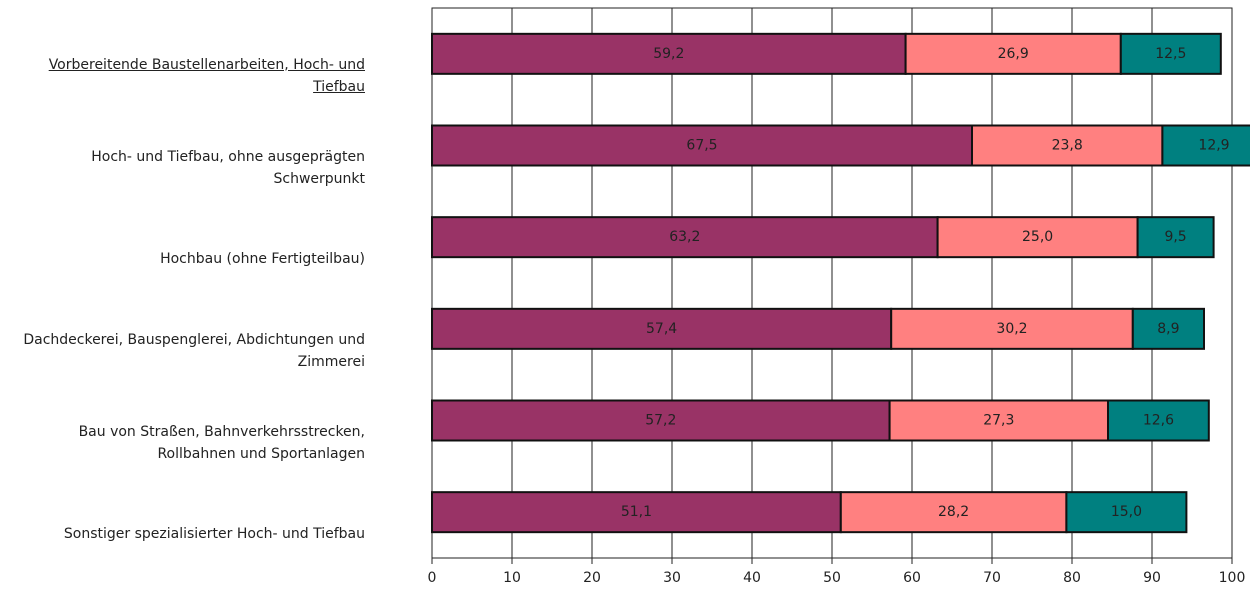 The height and width of the screenshot is (591, 1250). I want to click on x-tick-label: 80, so click(1072, 578).